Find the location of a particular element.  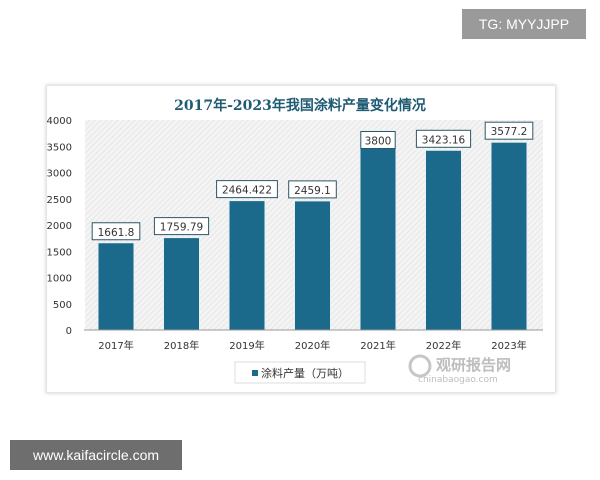

y-tick-label: 2000 is located at coordinates (59, 226).